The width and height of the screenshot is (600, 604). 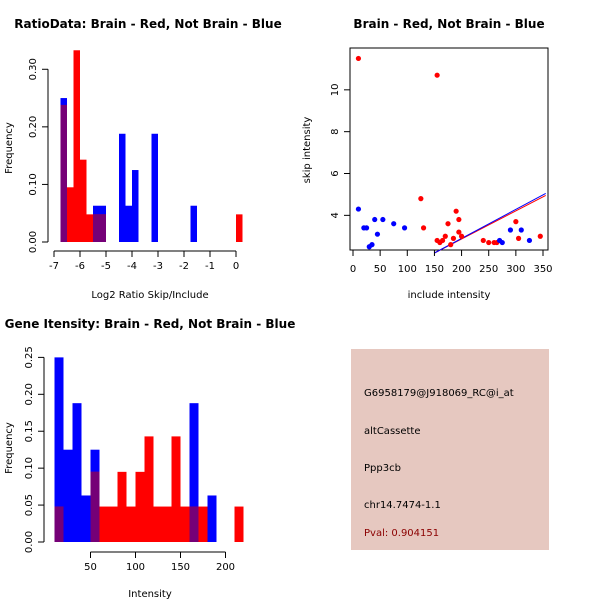 I want to click on x-tick-label: -4, so click(x=132, y=266).